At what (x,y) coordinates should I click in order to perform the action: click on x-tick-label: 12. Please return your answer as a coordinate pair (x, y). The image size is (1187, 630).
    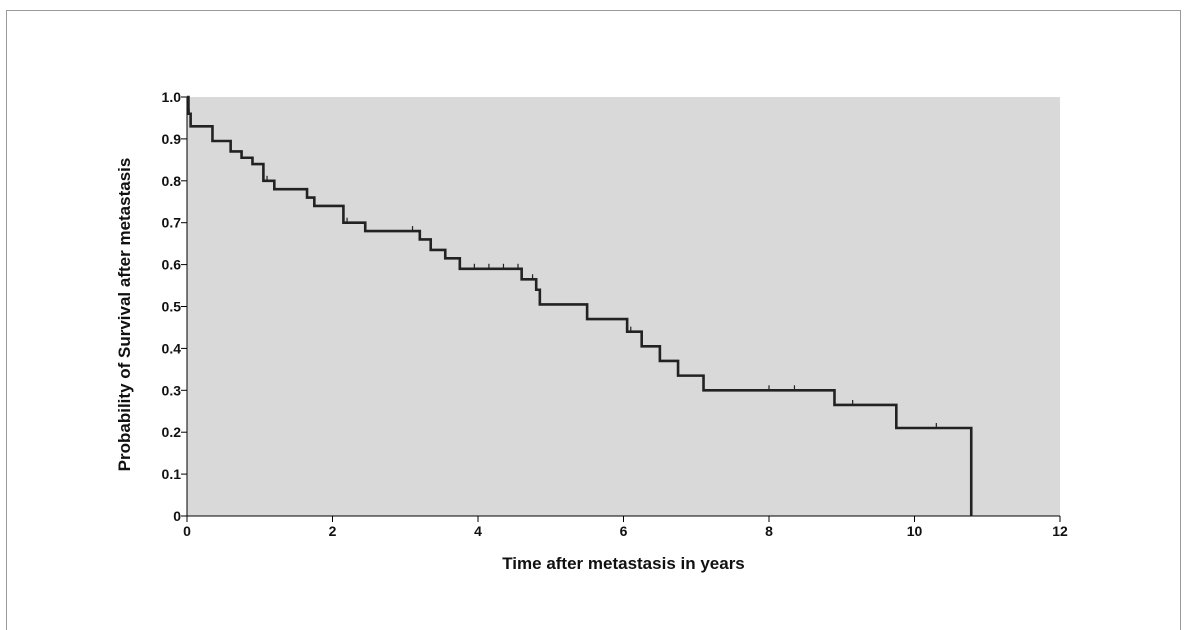
    Looking at the image, I should click on (1060, 531).